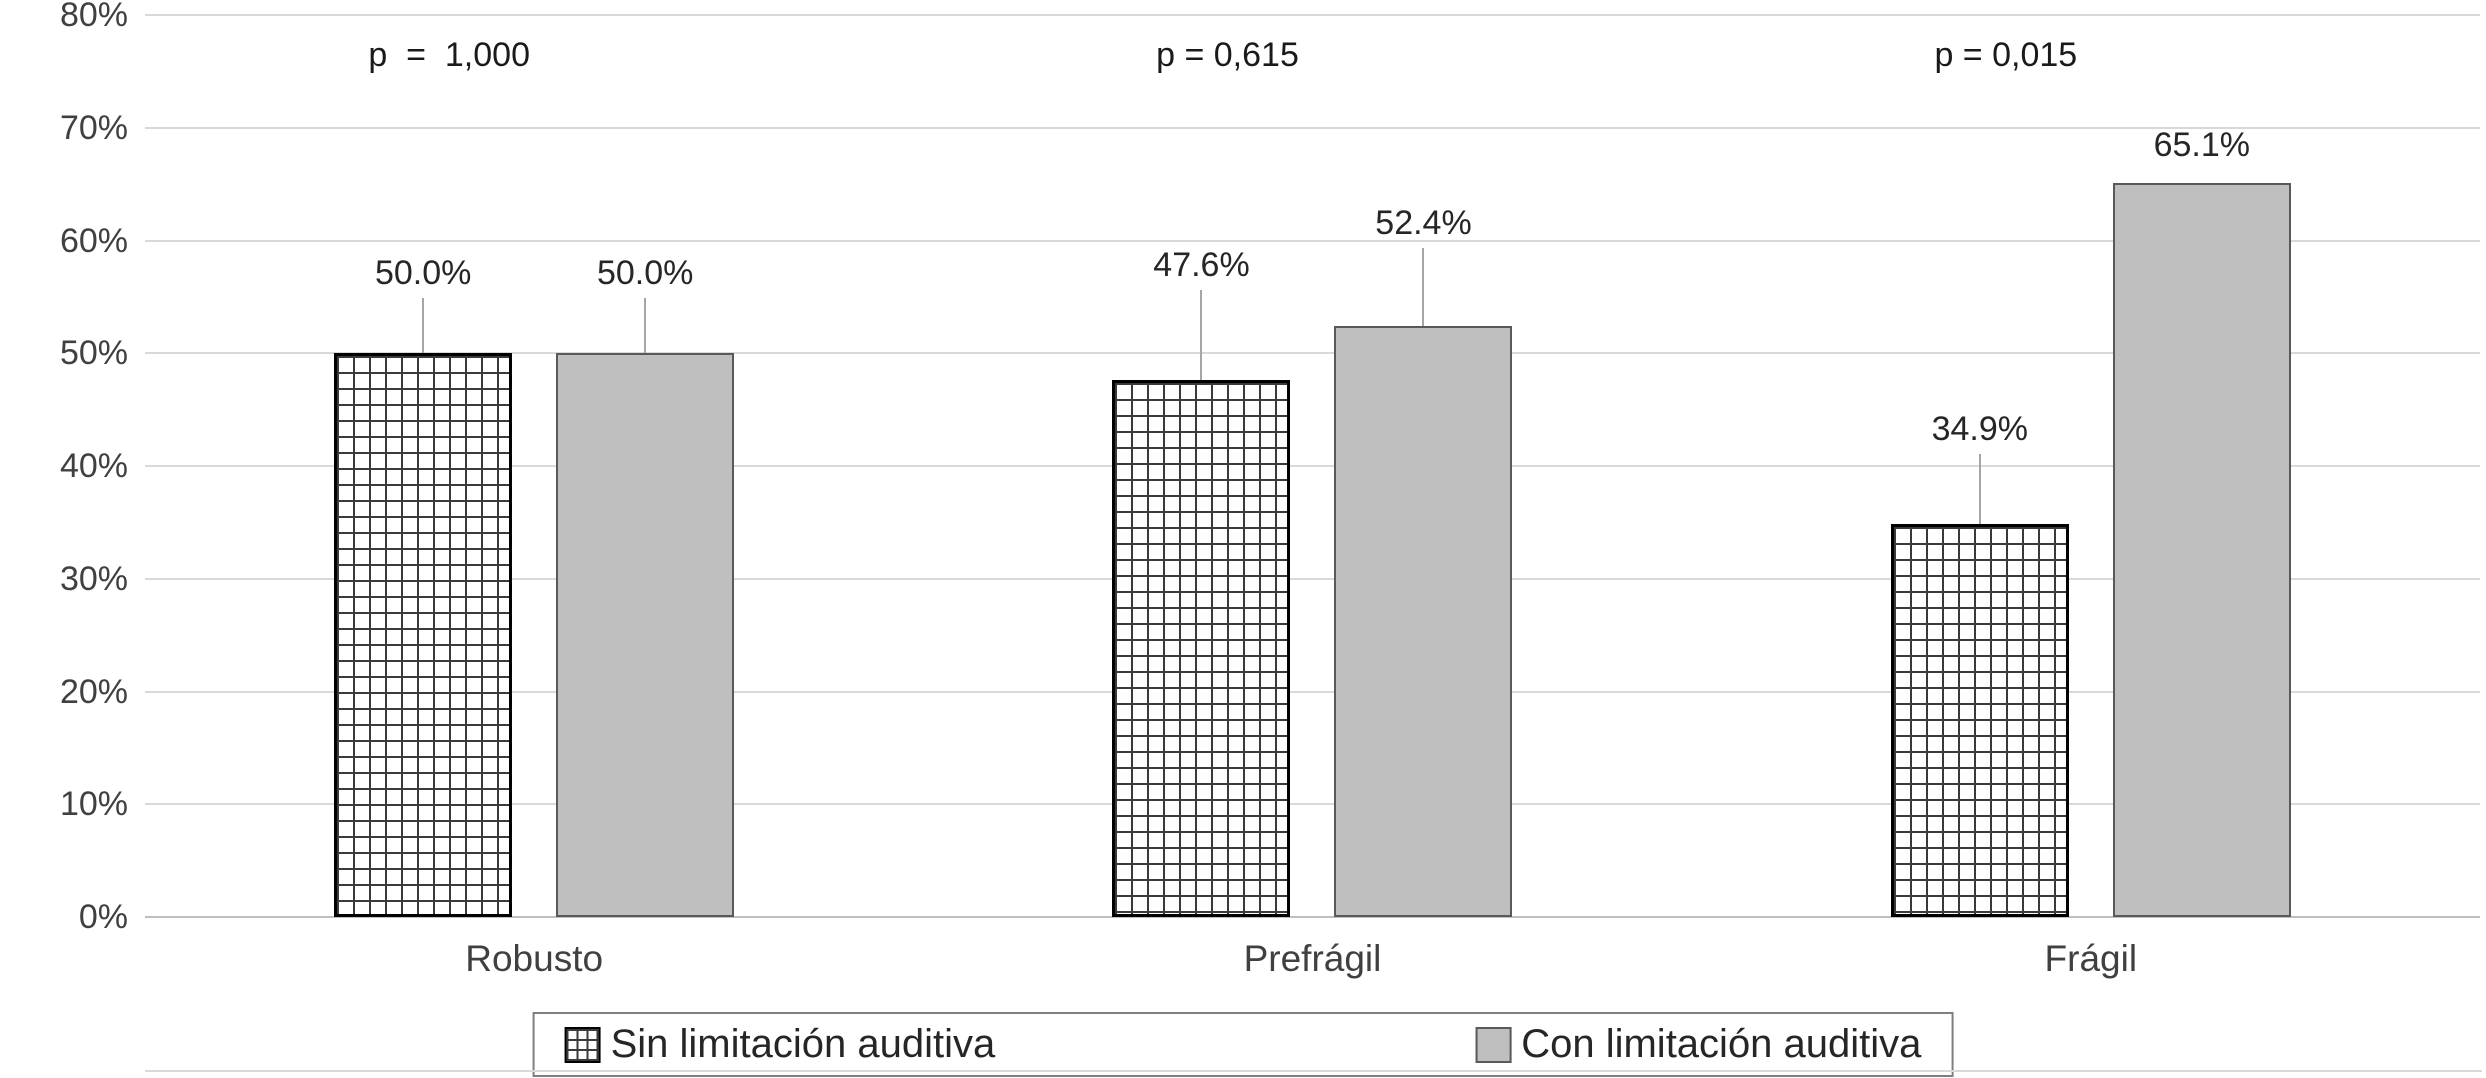 The height and width of the screenshot is (1078, 2486). Describe the element at coordinates (2202, 145) in the screenshot. I see `bar-value-label: 65.1%` at that location.